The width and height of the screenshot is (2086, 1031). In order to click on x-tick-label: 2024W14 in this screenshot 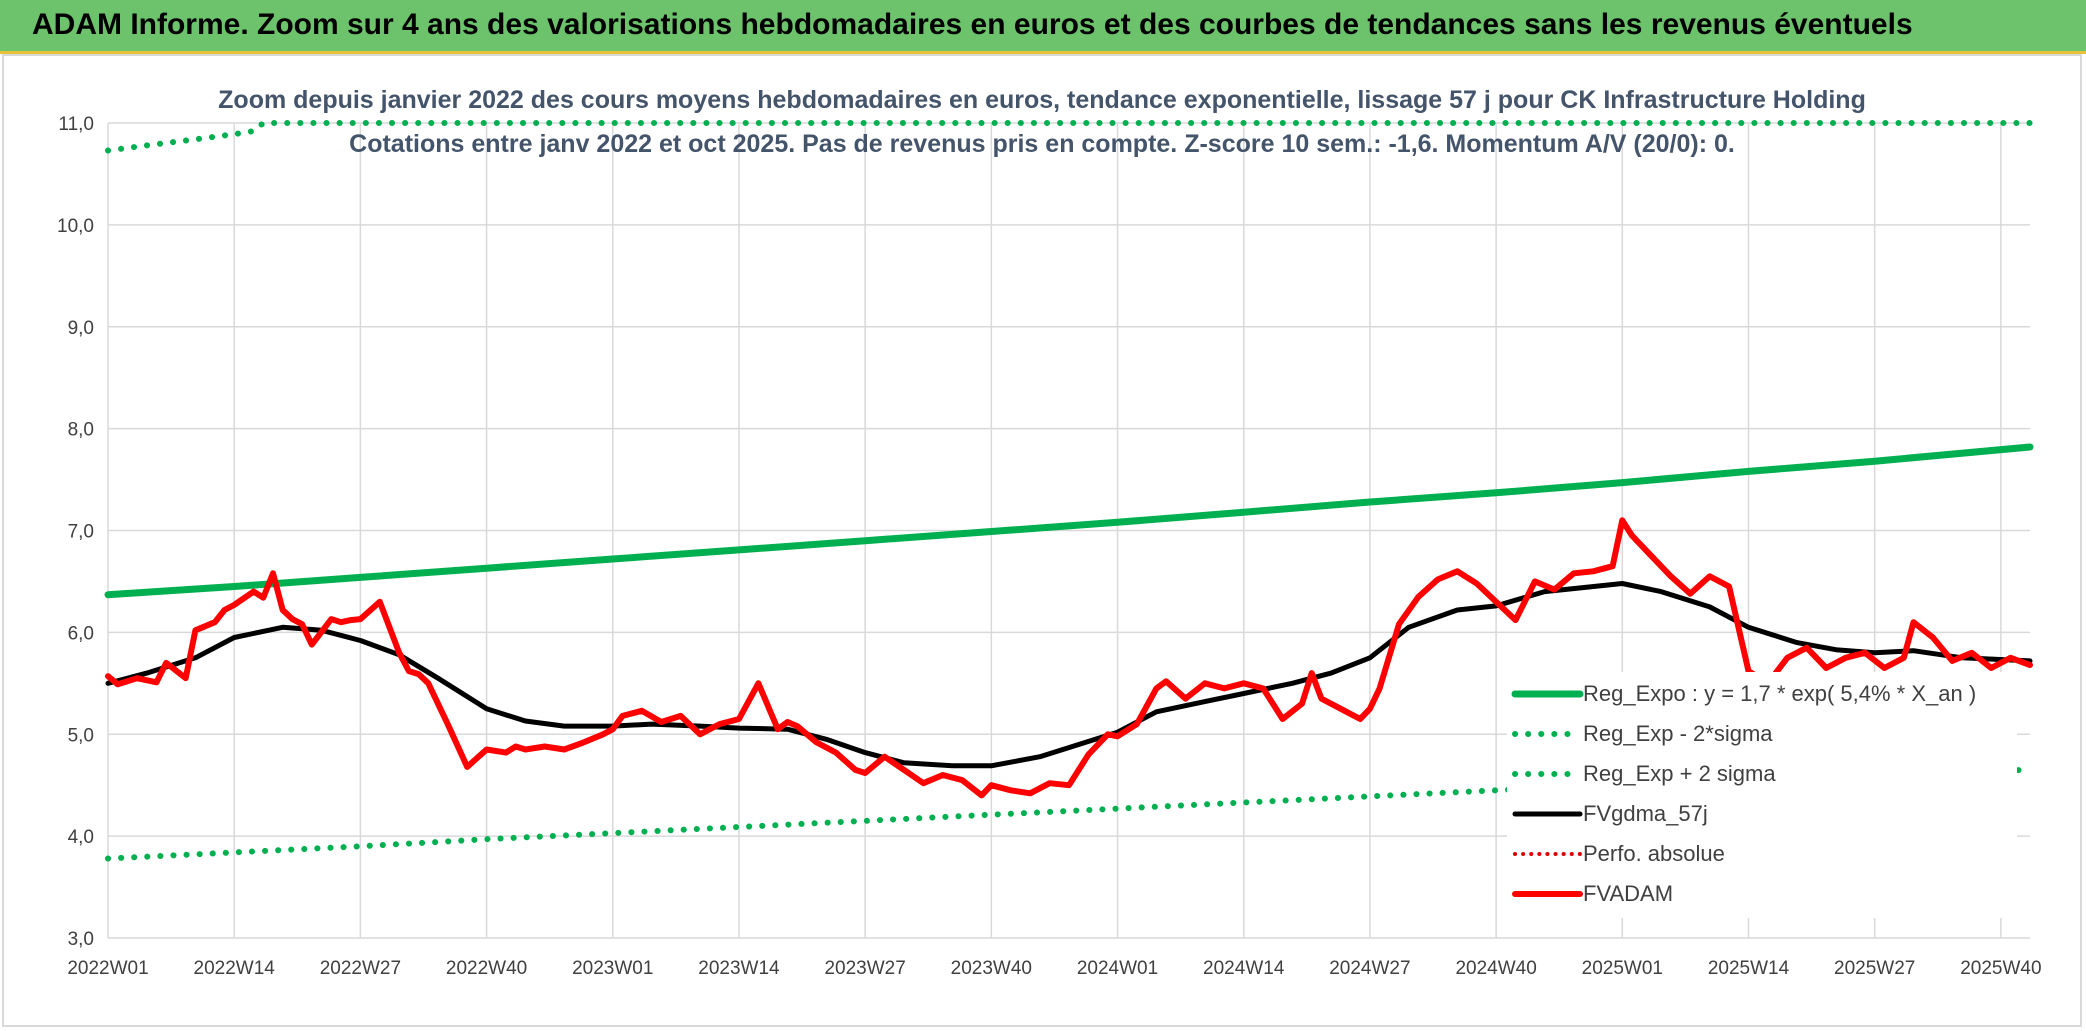, I will do `click(1244, 968)`.